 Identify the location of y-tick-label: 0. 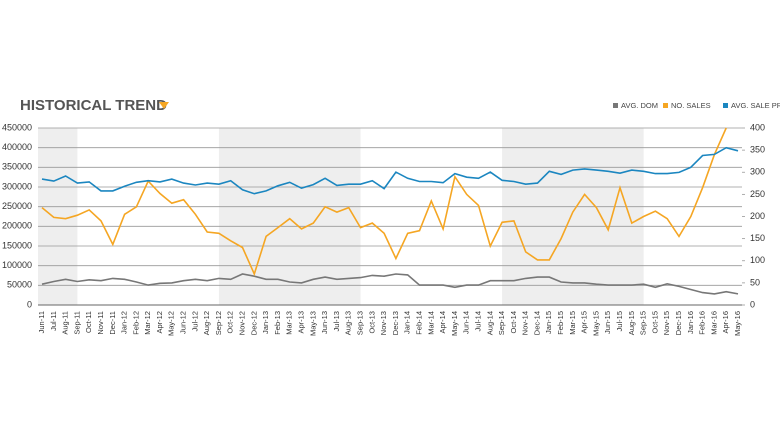
(29, 304).